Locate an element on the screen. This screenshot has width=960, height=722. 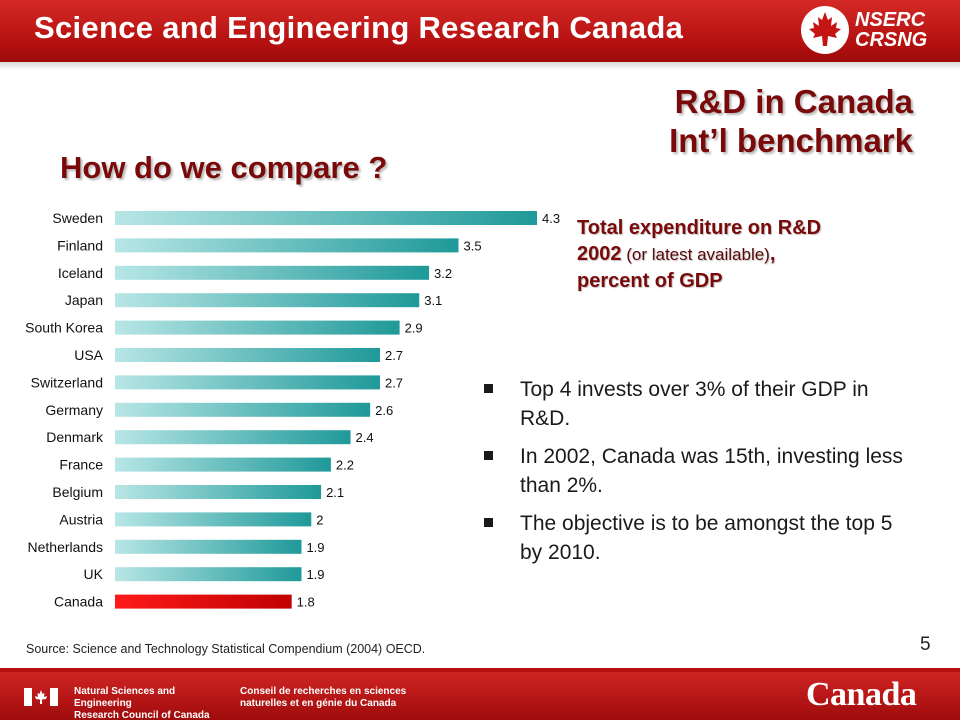
logo-line-2: CRSNG is located at coordinates (891, 40).